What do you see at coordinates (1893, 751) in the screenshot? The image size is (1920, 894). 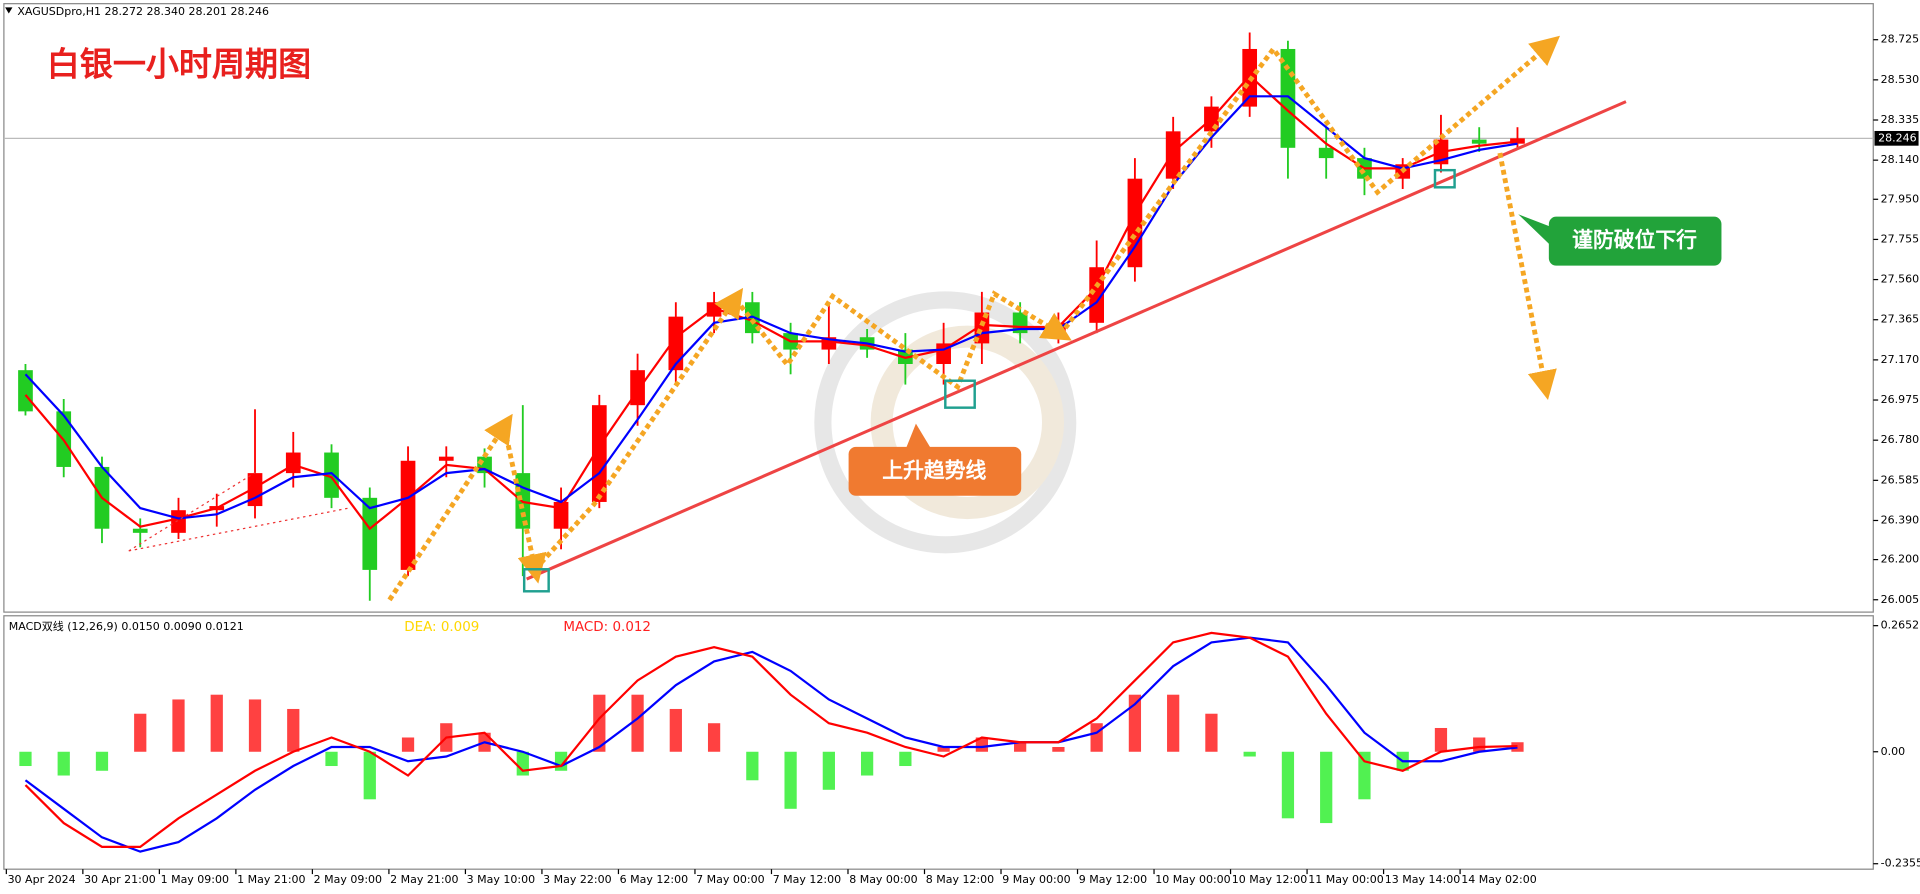 I see `y-tick-label: 0.00` at bounding box center [1893, 751].